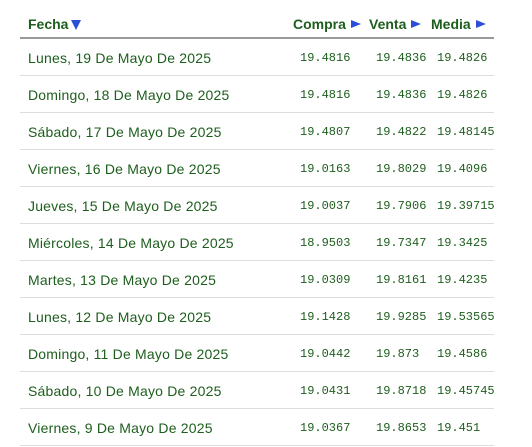  Describe the element at coordinates (123, 206) in the screenshot. I see `fecha-cell: Jueves, 15 De Mayo De 2025` at that location.